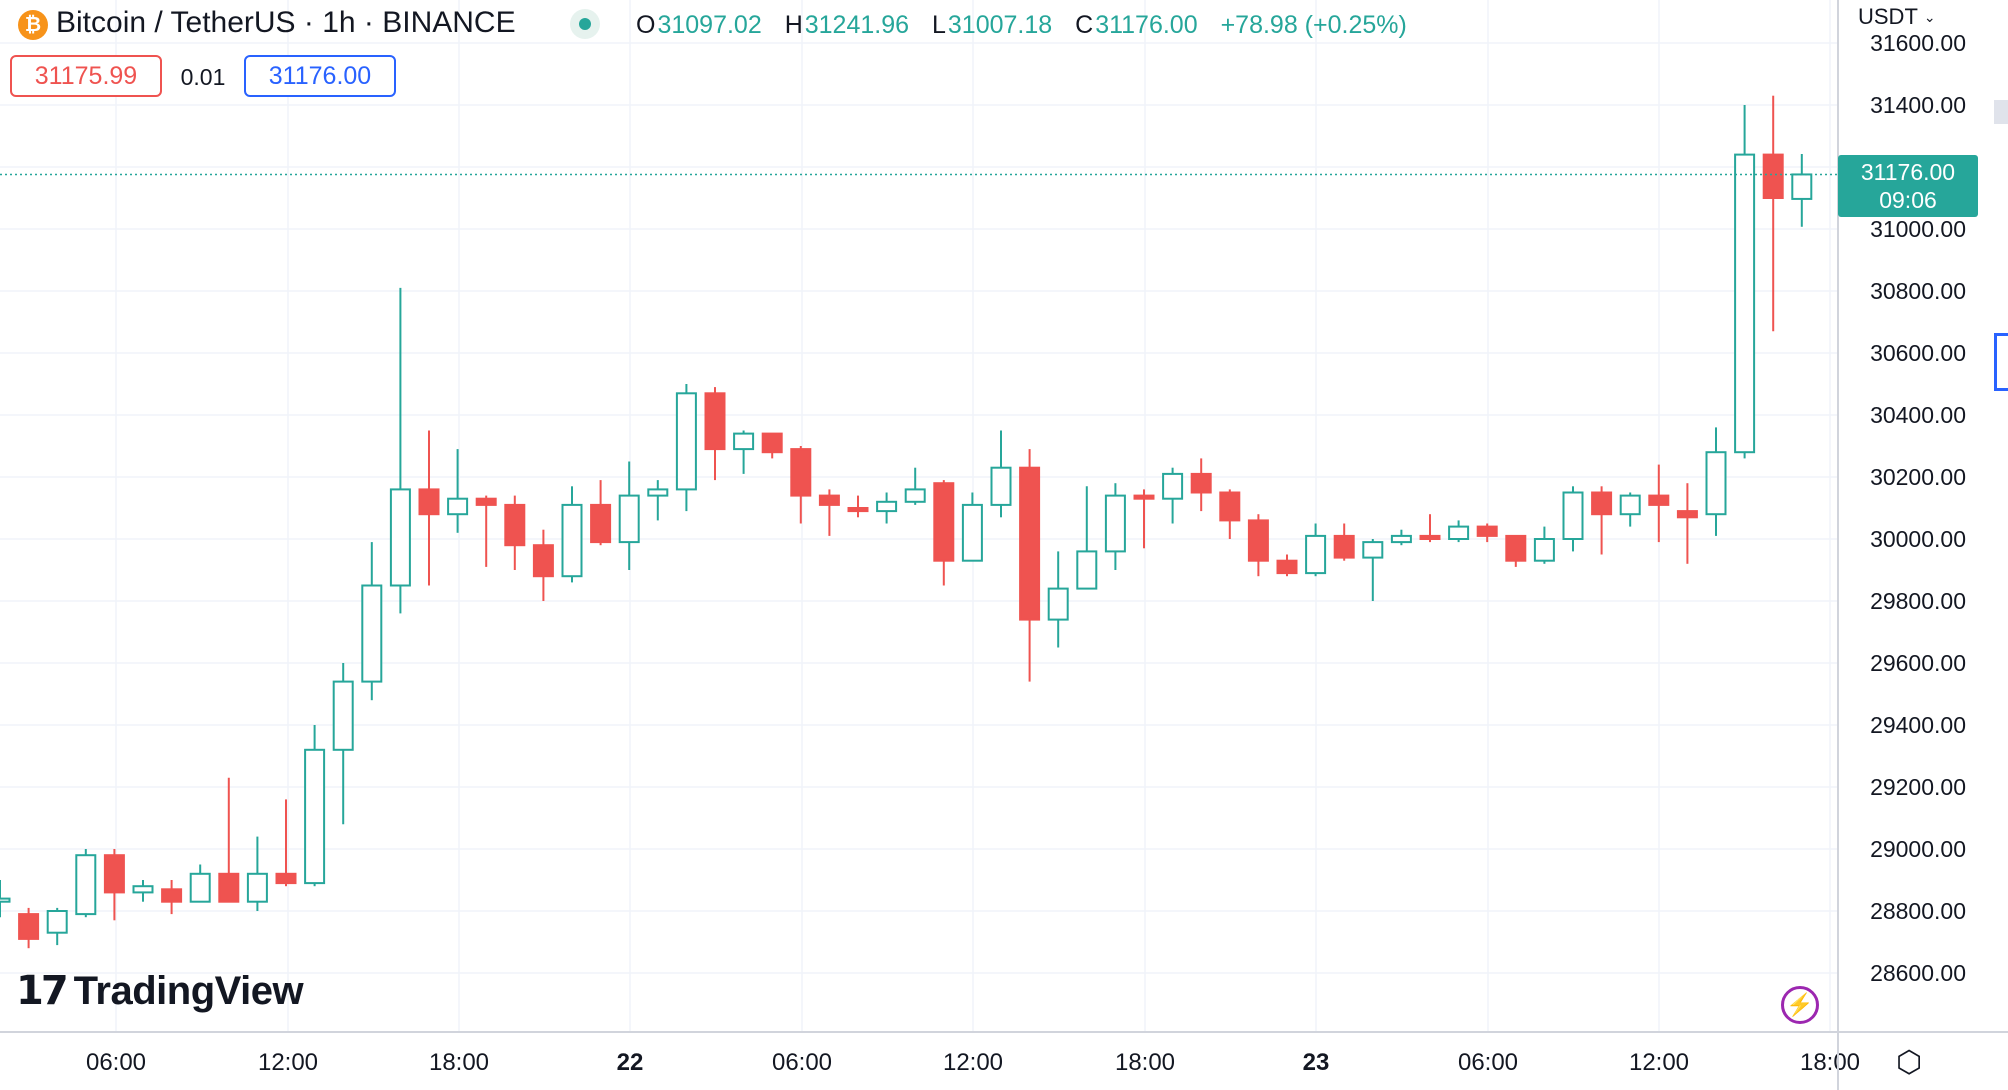  I want to click on x-tick-label: 22, so click(630, 1062).